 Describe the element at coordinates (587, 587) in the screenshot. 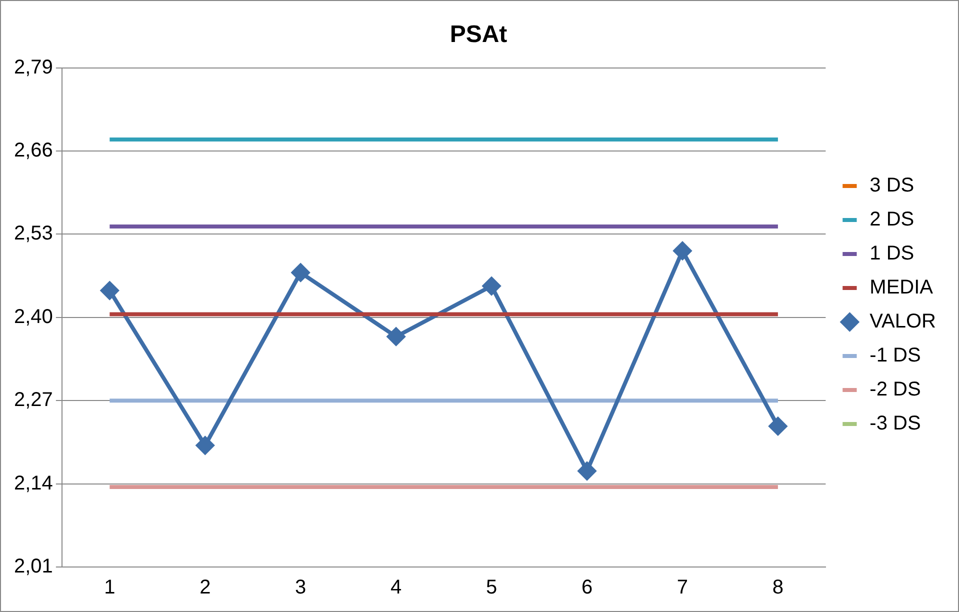

I see `x-tick-label: 6` at that location.